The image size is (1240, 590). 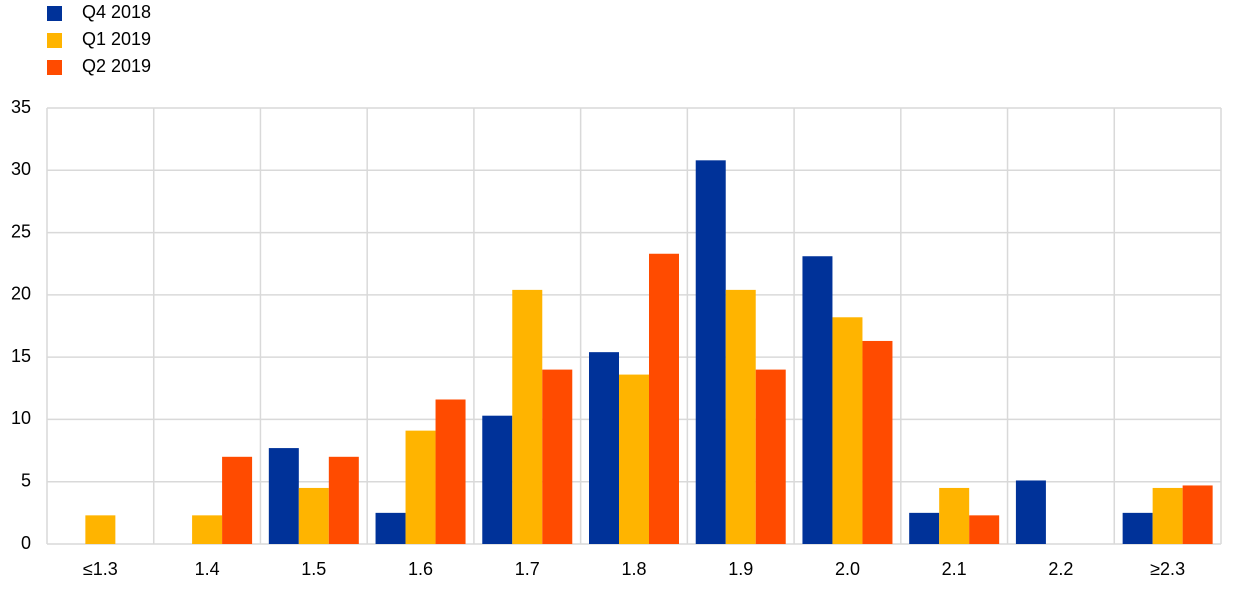 I want to click on x-tick-label: 1.9, so click(x=740, y=569).